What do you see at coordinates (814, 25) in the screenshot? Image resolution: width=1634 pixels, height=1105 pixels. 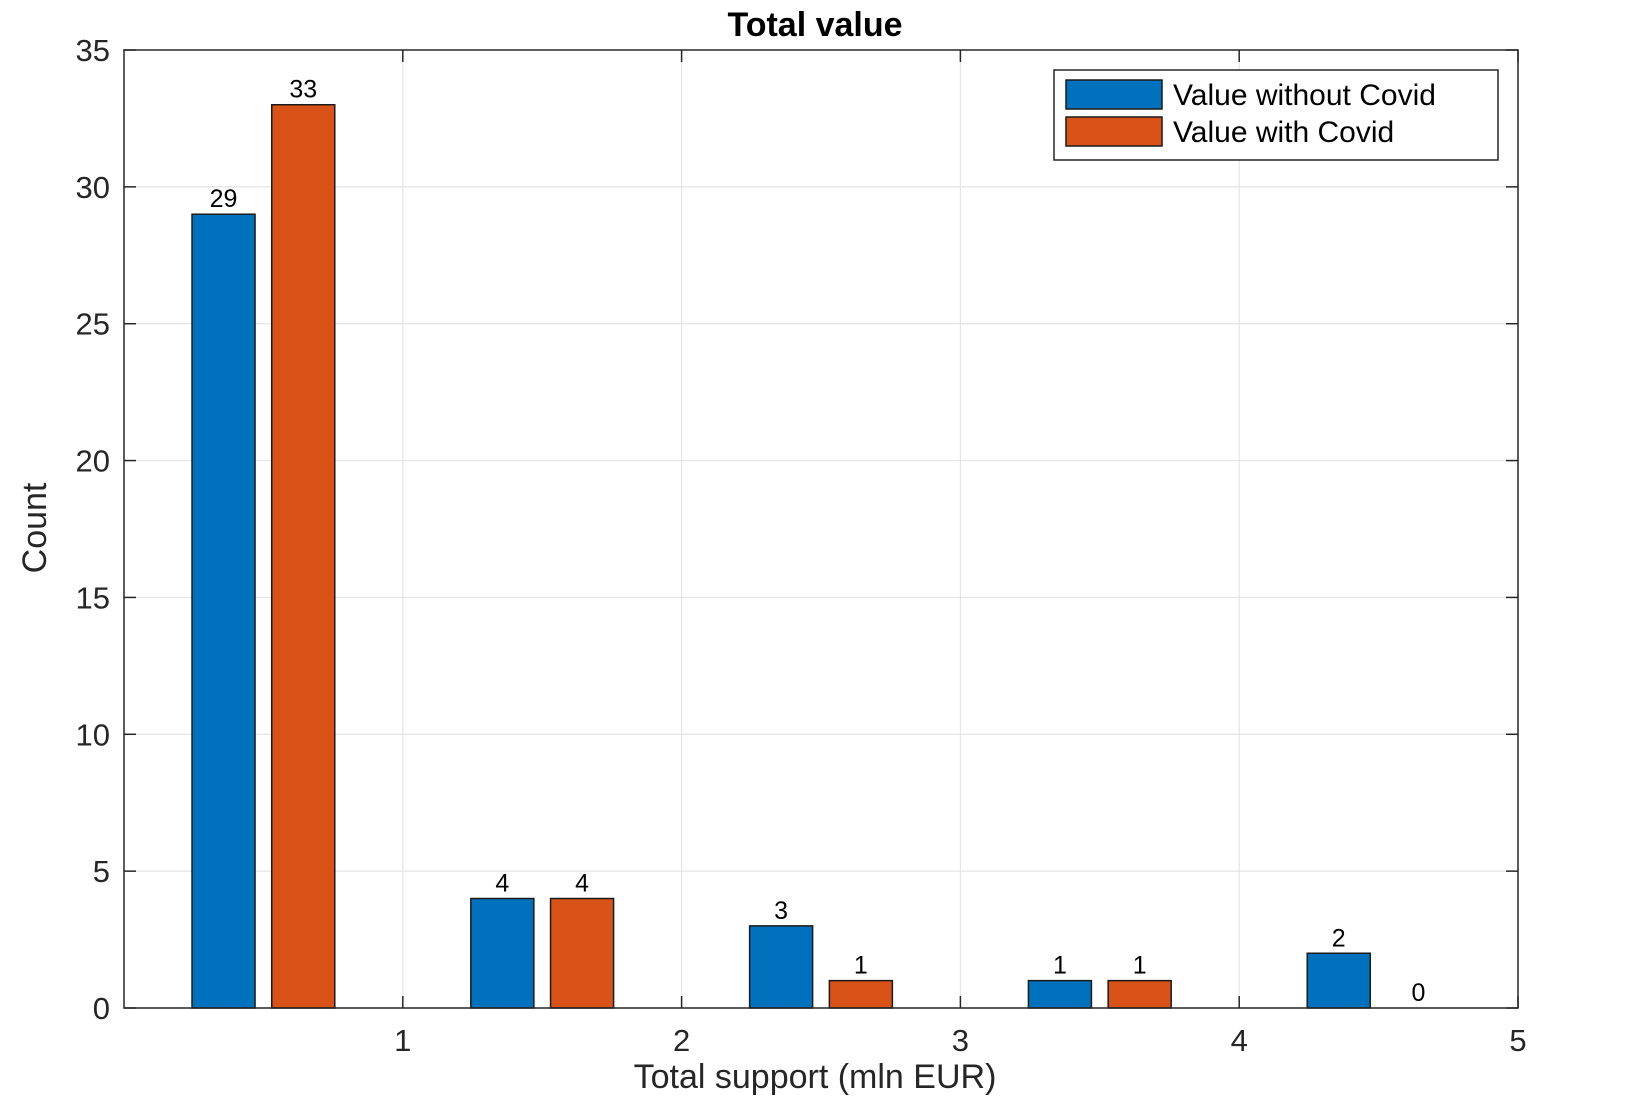 I see `chart-title: Total value` at bounding box center [814, 25].